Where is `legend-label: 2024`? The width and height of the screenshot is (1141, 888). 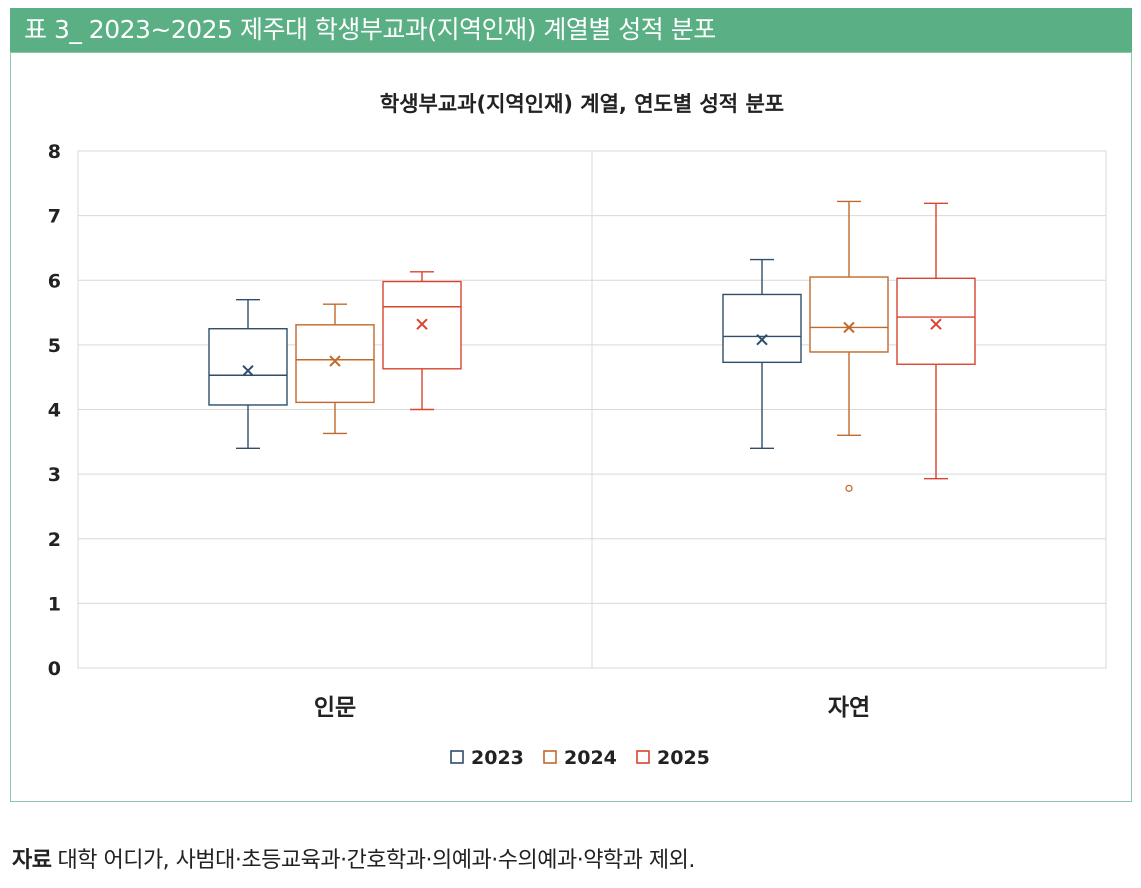
legend-label: 2024 is located at coordinates (590, 758).